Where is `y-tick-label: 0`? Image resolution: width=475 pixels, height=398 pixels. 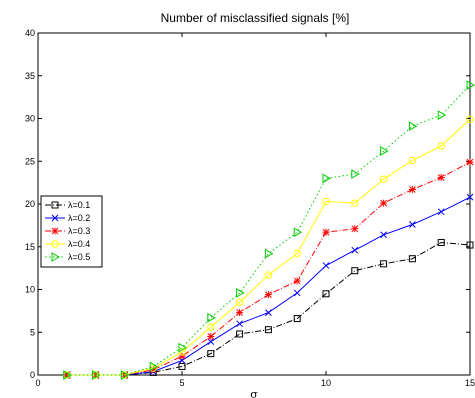 y-tick-label: 0 is located at coordinates (32, 375).